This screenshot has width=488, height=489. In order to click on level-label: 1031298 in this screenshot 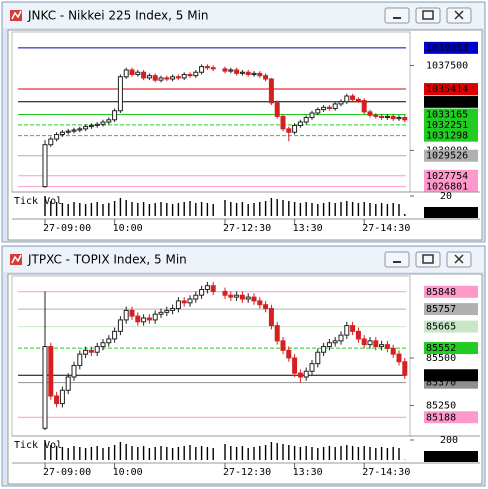, I will do `click(447, 136)`.